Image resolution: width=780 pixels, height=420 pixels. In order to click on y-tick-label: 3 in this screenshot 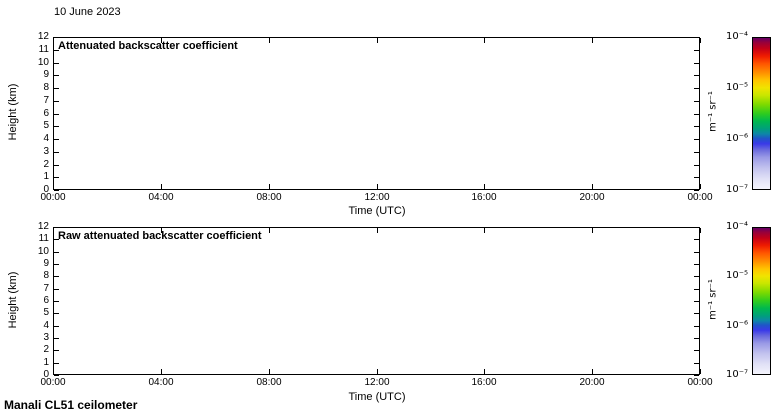, I will do `click(46, 151)`.